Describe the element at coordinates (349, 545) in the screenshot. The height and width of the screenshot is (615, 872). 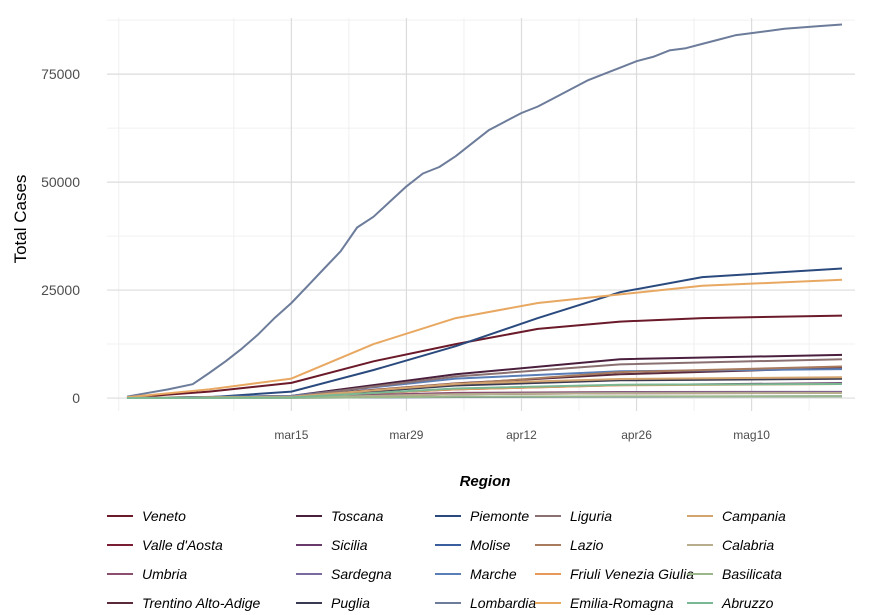
I see `legend-label: Sicilia` at that location.